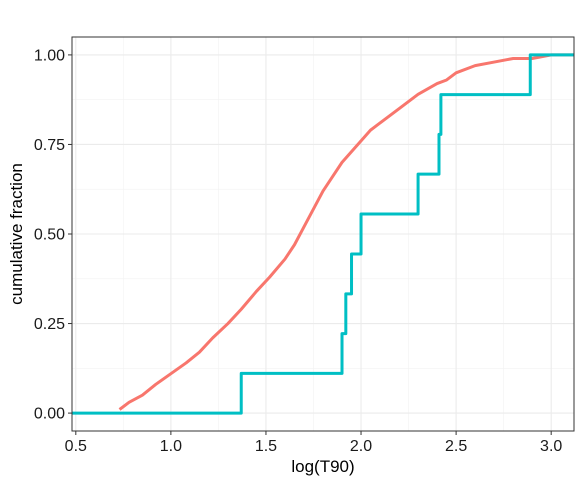 The image size is (581, 490). What do you see at coordinates (266, 446) in the screenshot?
I see `x-tick-label: 1.5` at bounding box center [266, 446].